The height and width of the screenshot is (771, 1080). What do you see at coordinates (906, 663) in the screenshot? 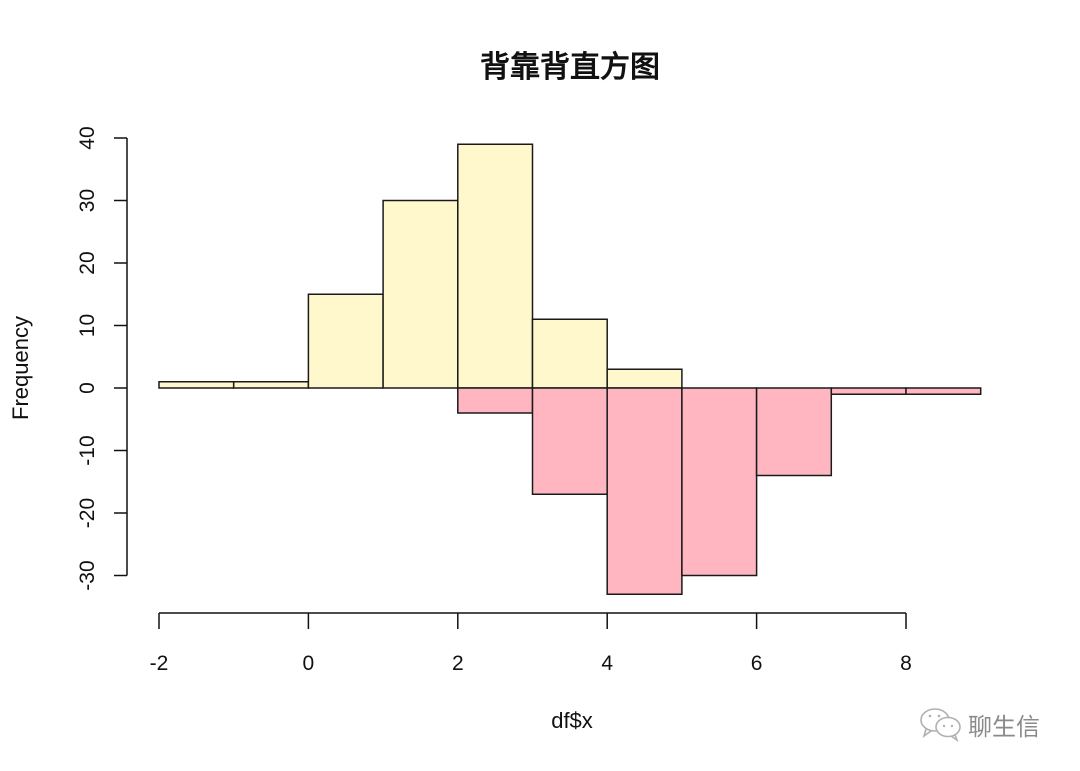
I see `x-tick-label: 8` at bounding box center [906, 663].